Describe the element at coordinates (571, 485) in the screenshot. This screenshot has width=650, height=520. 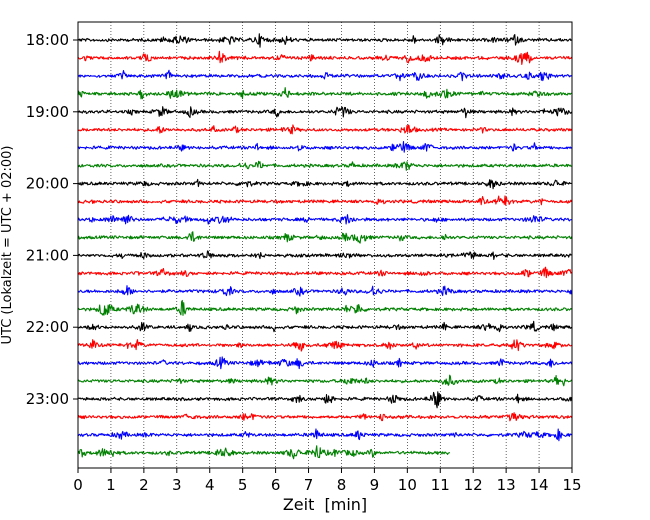
I see `x-tick-label-15: 15` at that location.